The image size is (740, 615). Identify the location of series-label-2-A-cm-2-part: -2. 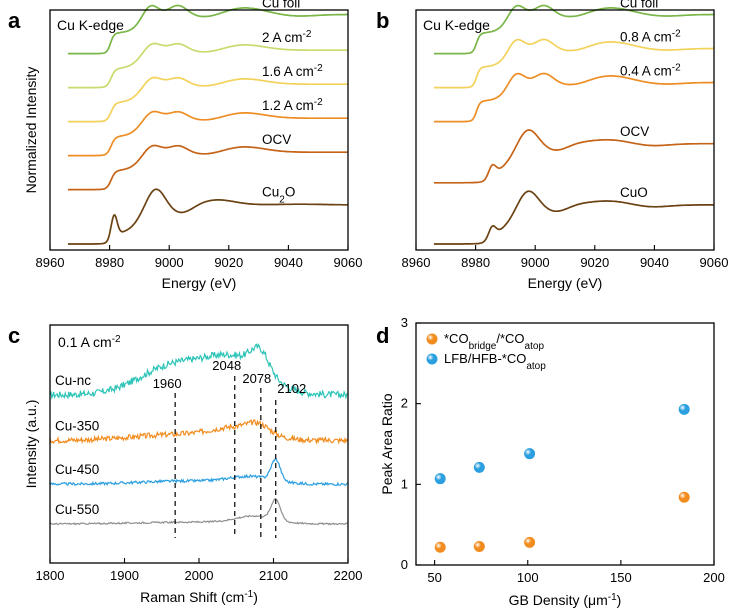
(307, 34).